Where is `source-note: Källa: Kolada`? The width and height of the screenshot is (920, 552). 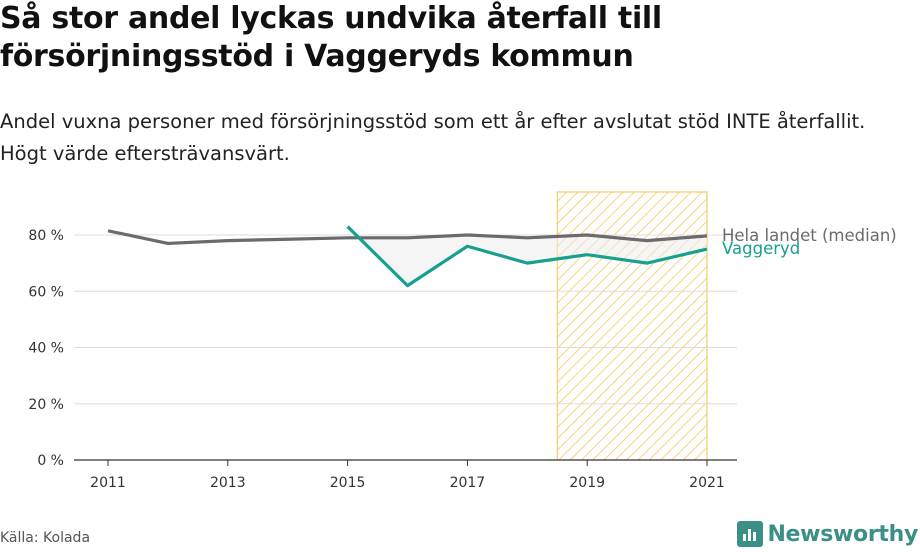 source-note: Källa: Kolada is located at coordinates (45, 538).